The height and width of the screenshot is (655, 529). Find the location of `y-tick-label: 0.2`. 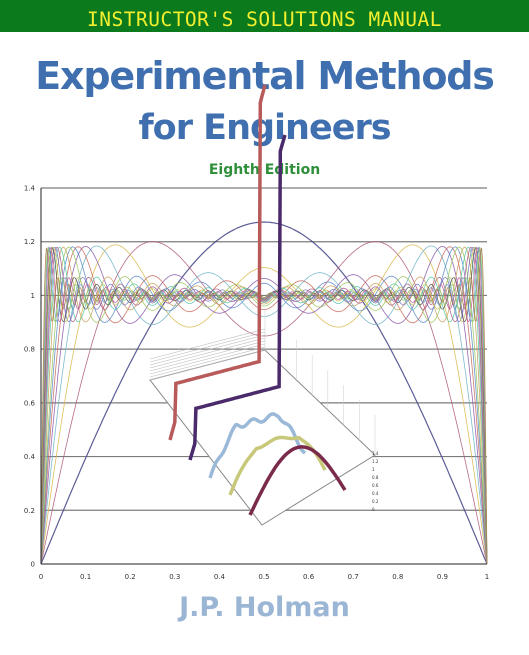

y-tick-label: 0.2 is located at coordinates (29, 511).